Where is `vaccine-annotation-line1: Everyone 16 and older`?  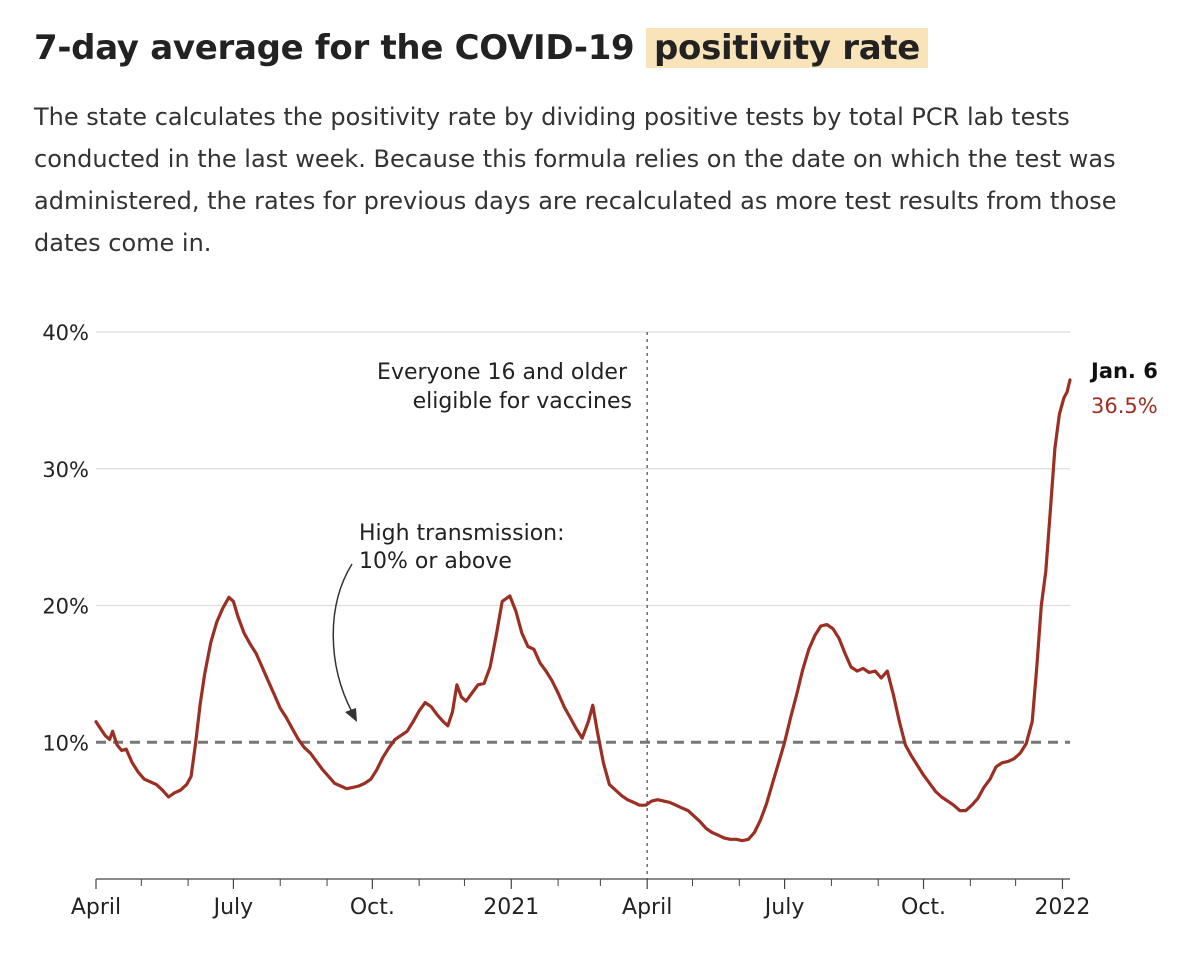
vaccine-annotation-line1: Everyone 16 and older is located at coordinates (502, 372).